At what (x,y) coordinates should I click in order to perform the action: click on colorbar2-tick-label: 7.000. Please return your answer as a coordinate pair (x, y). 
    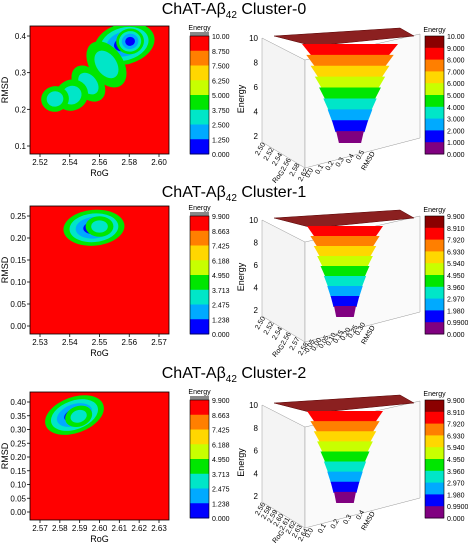
    Looking at the image, I should click on (456, 72).